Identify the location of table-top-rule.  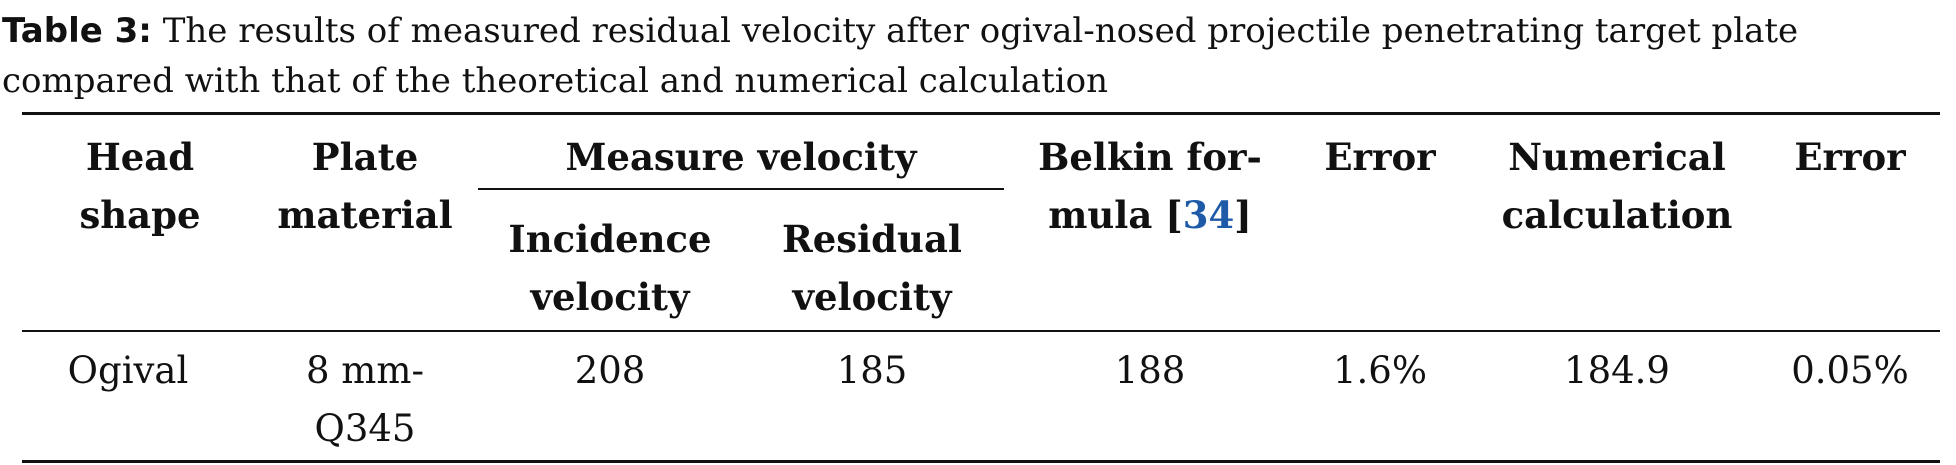
(981, 113).